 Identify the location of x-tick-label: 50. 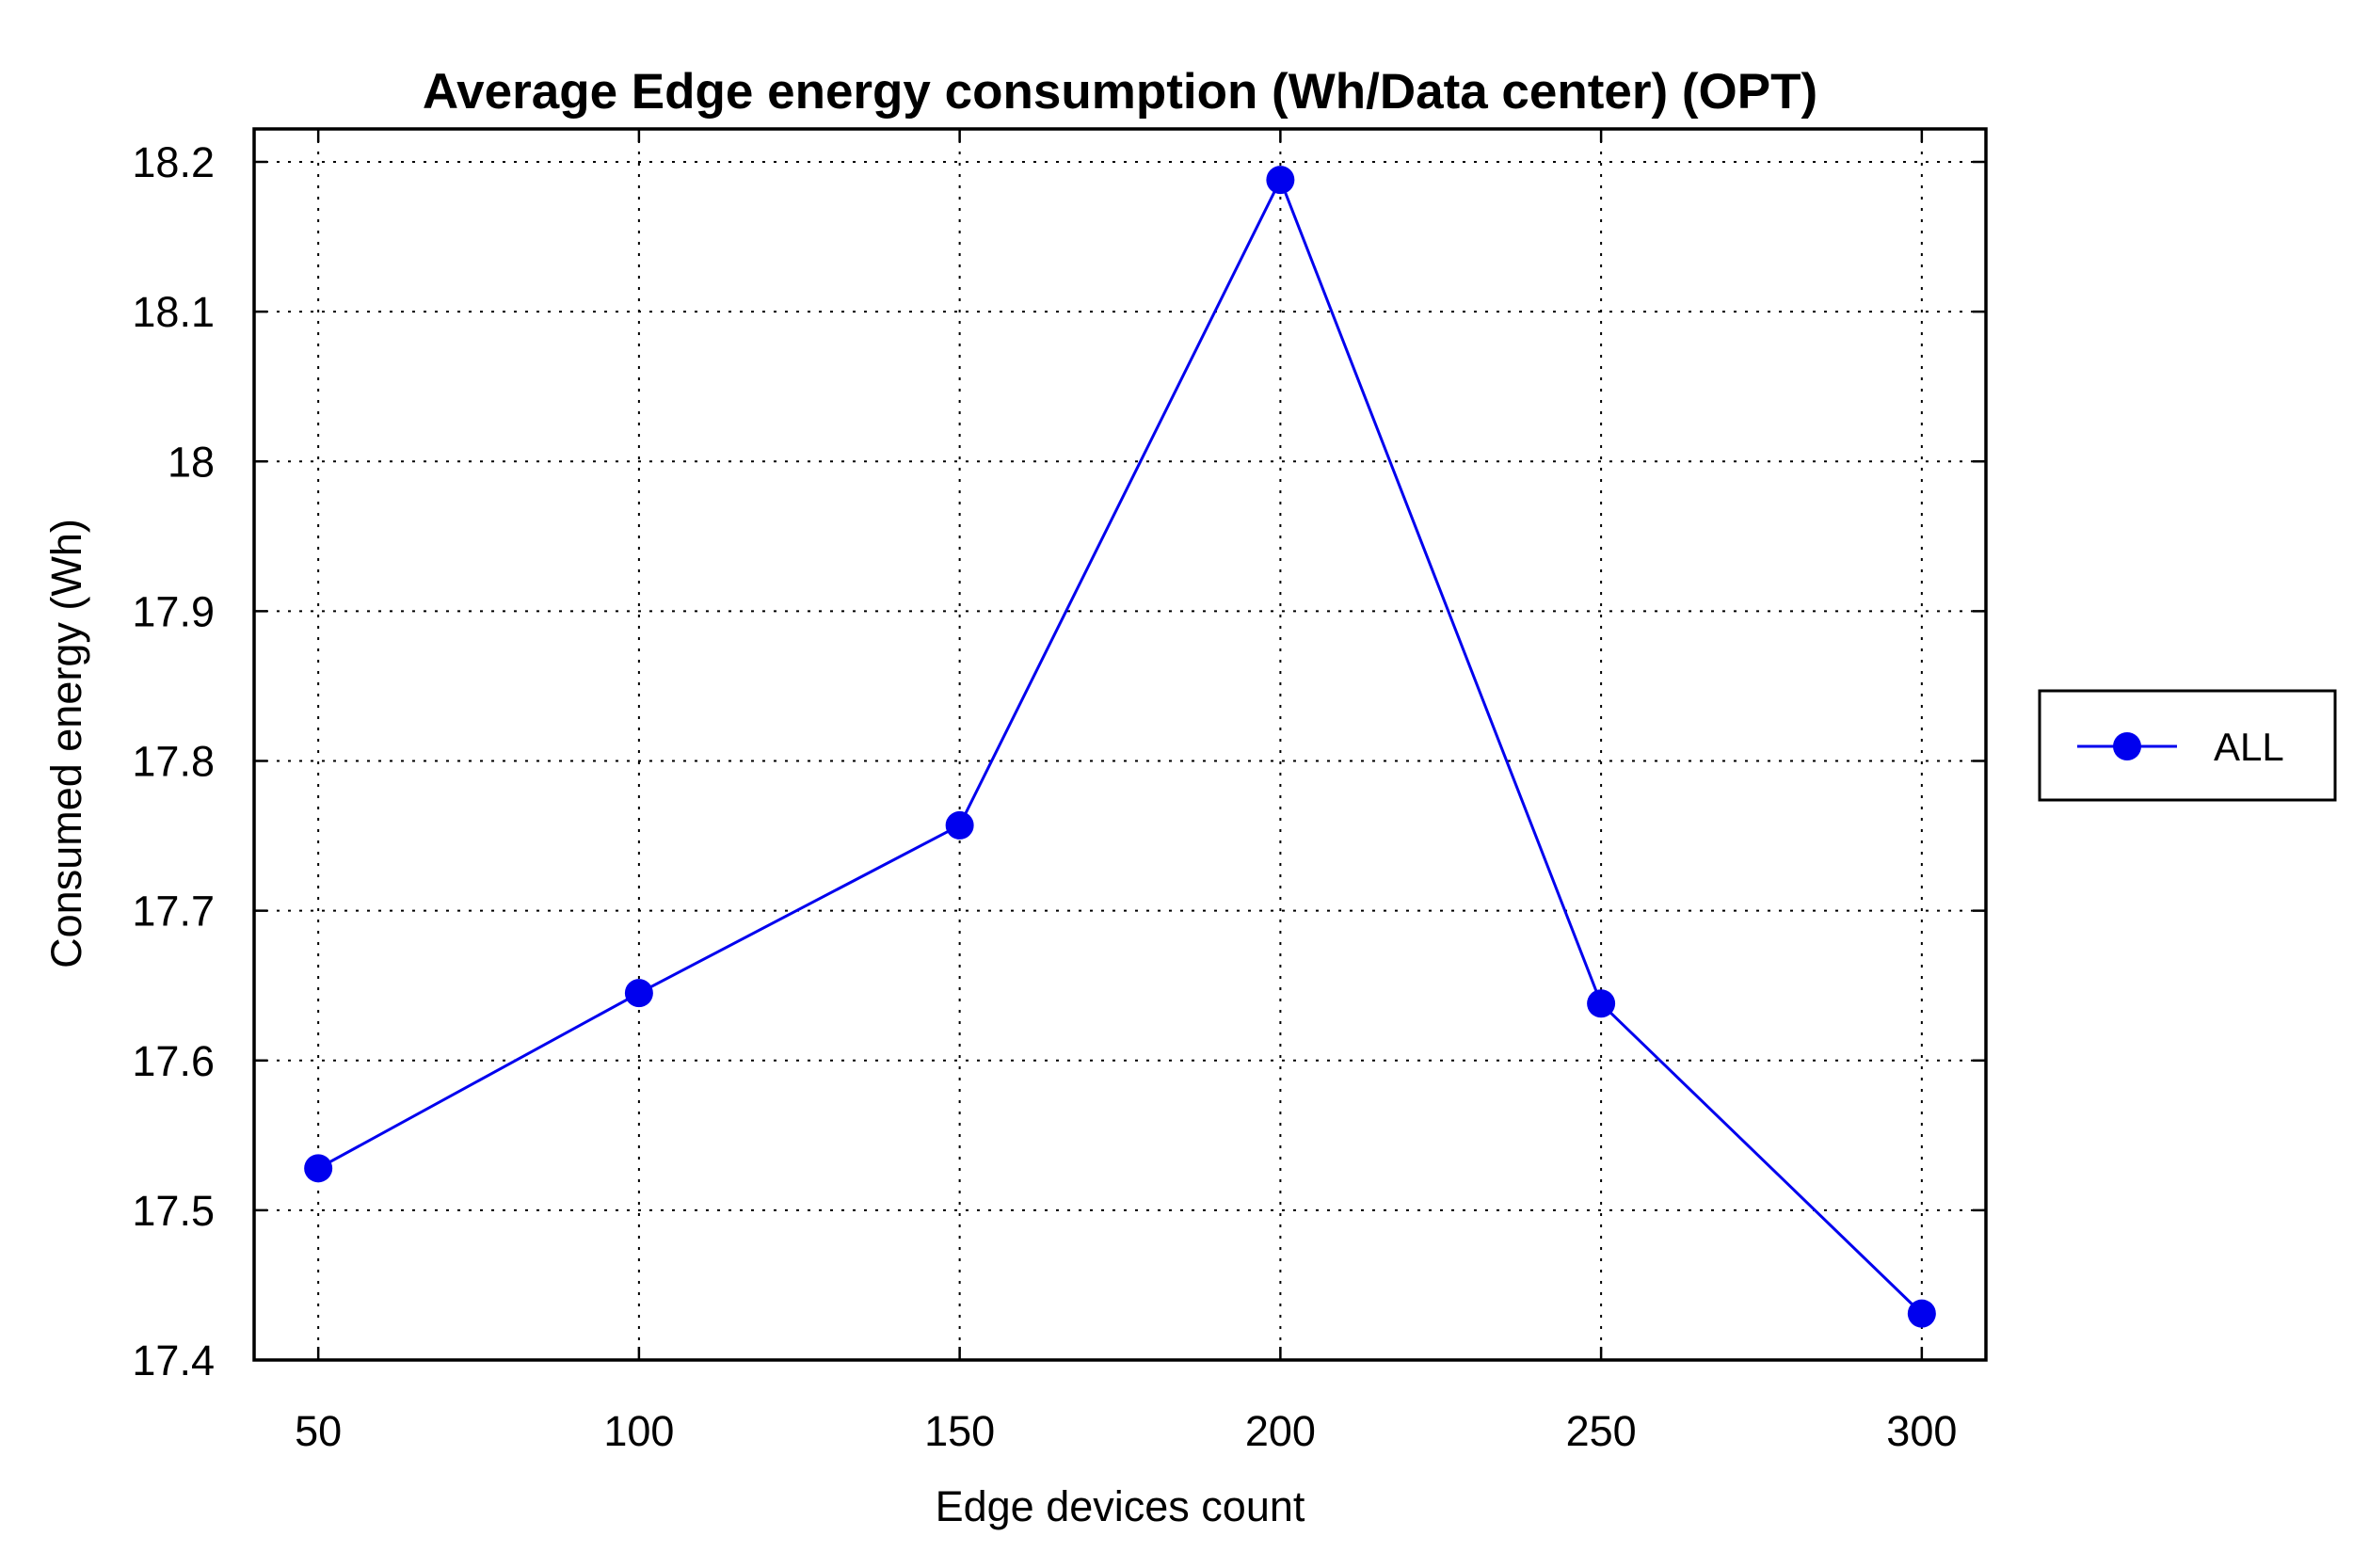
(318, 1431).